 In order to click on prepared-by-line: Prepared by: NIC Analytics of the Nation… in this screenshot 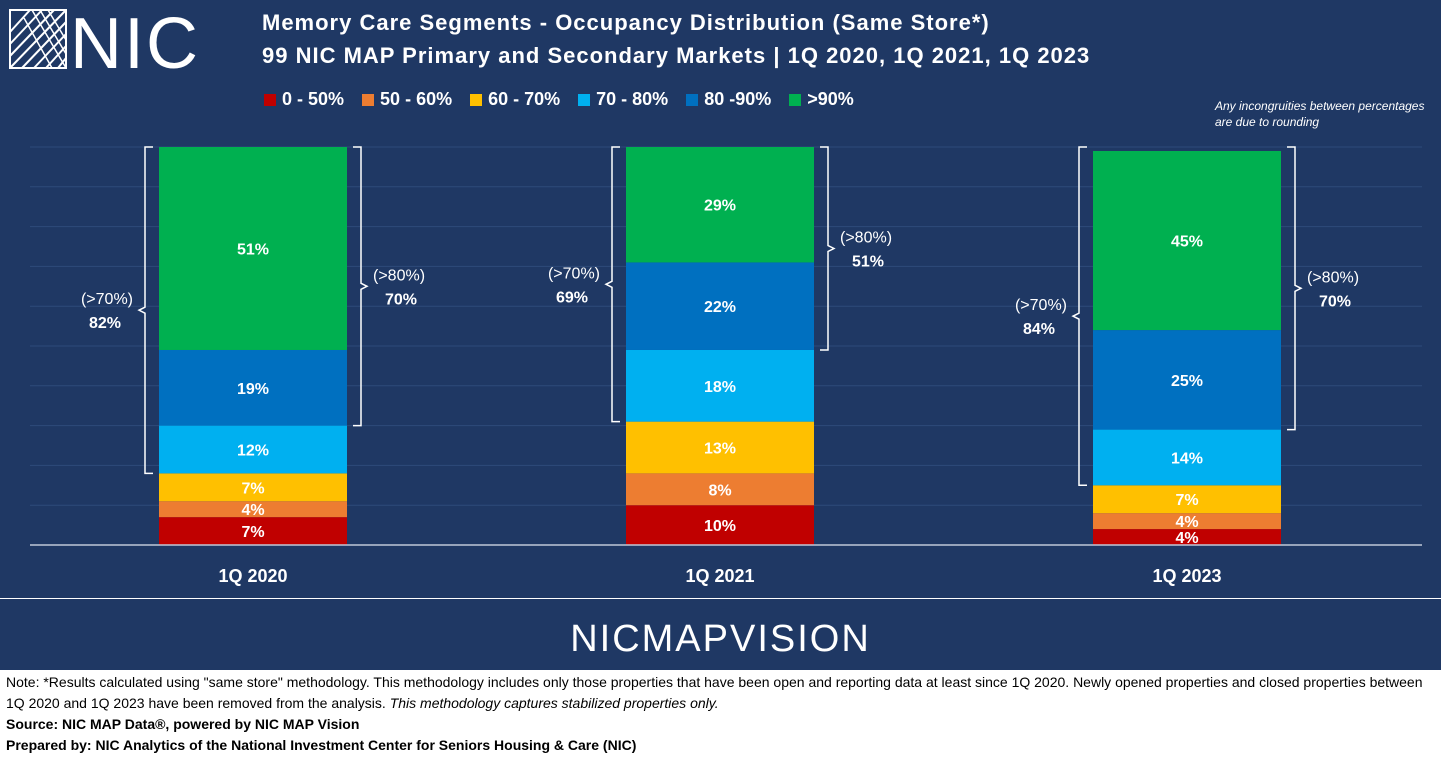, I will do `click(321, 745)`.